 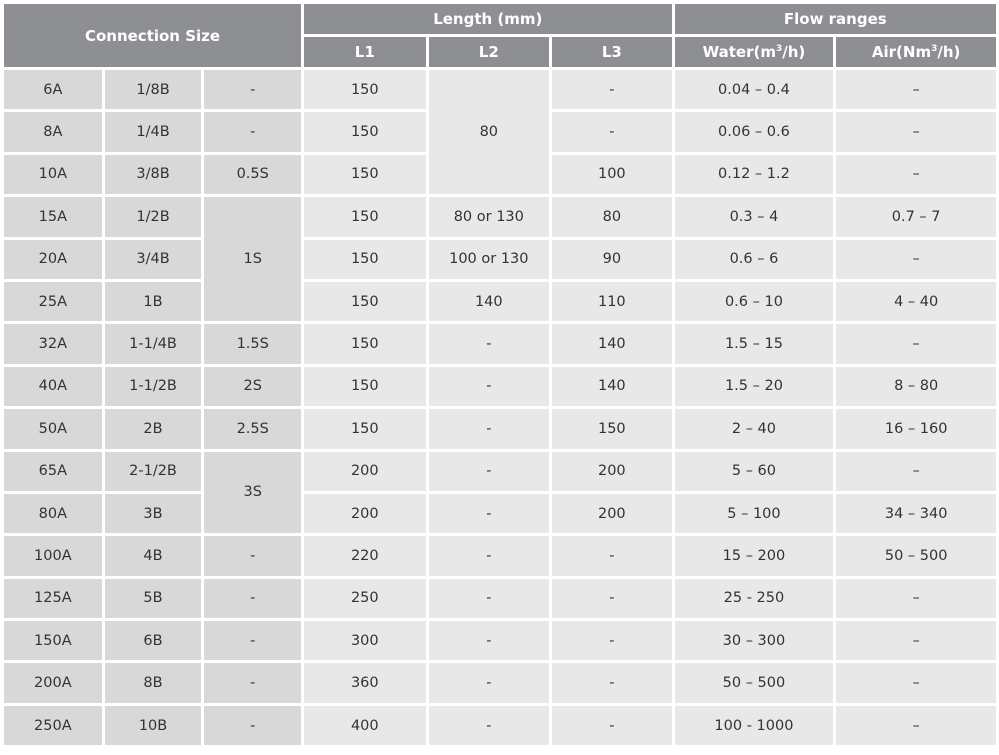 What do you see at coordinates (365, 52) in the screenshot?
I see `header-l1: L1` at bounding box center [365, 52].